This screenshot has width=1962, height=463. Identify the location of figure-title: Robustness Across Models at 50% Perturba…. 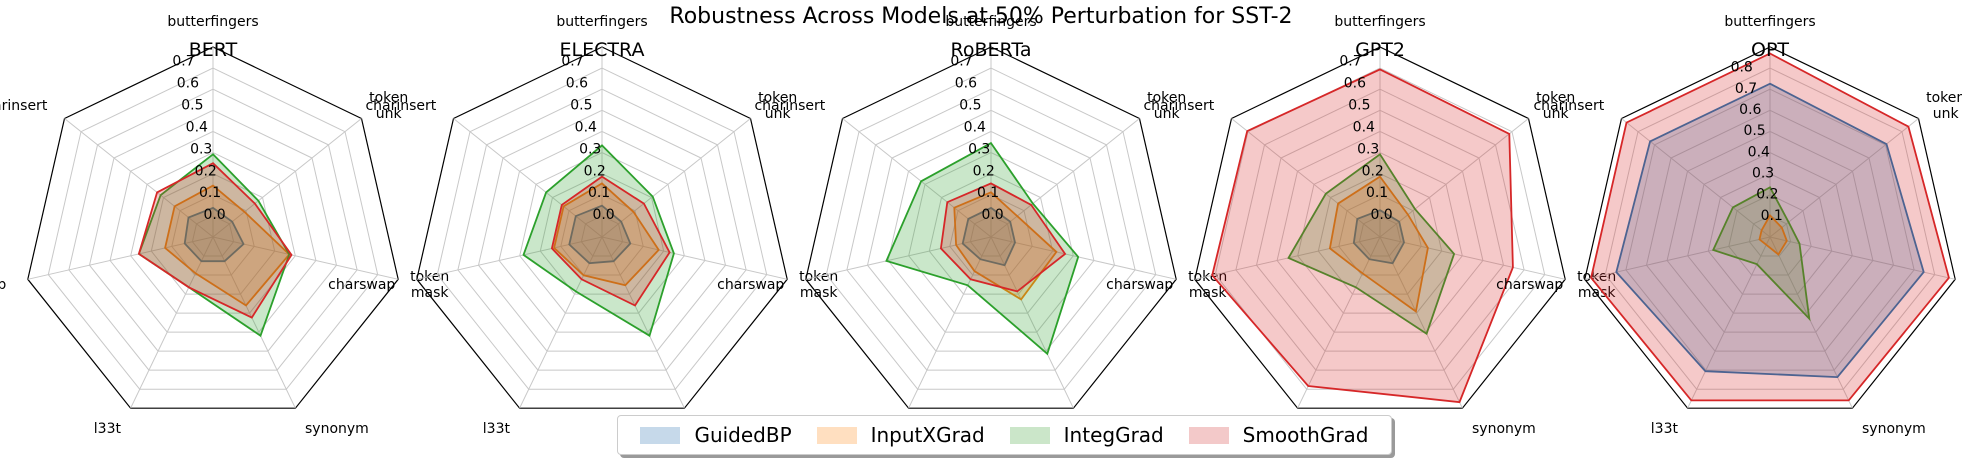
(981, 16).